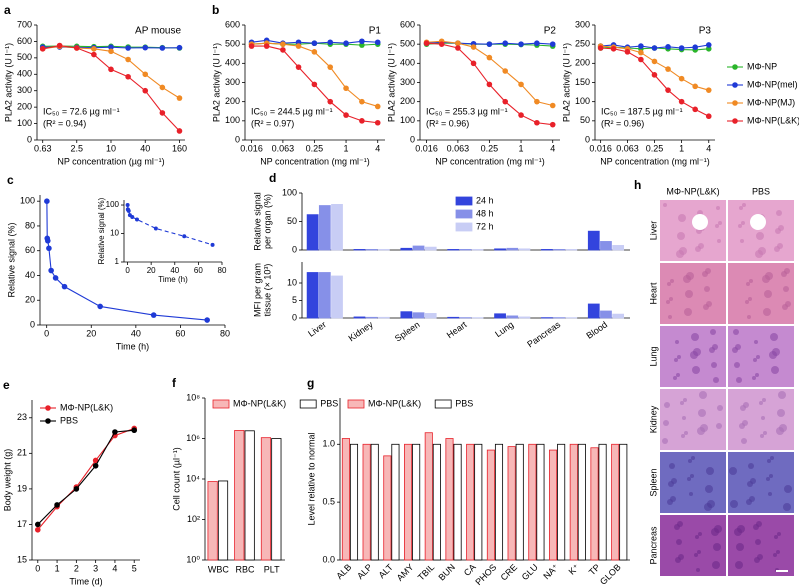 This screenshot has height=588, width=799. What do you see at coordinates (85, 581) in the screenshot?
I see `x-axis-label: Time (d)` at bounding box center [85, 581].